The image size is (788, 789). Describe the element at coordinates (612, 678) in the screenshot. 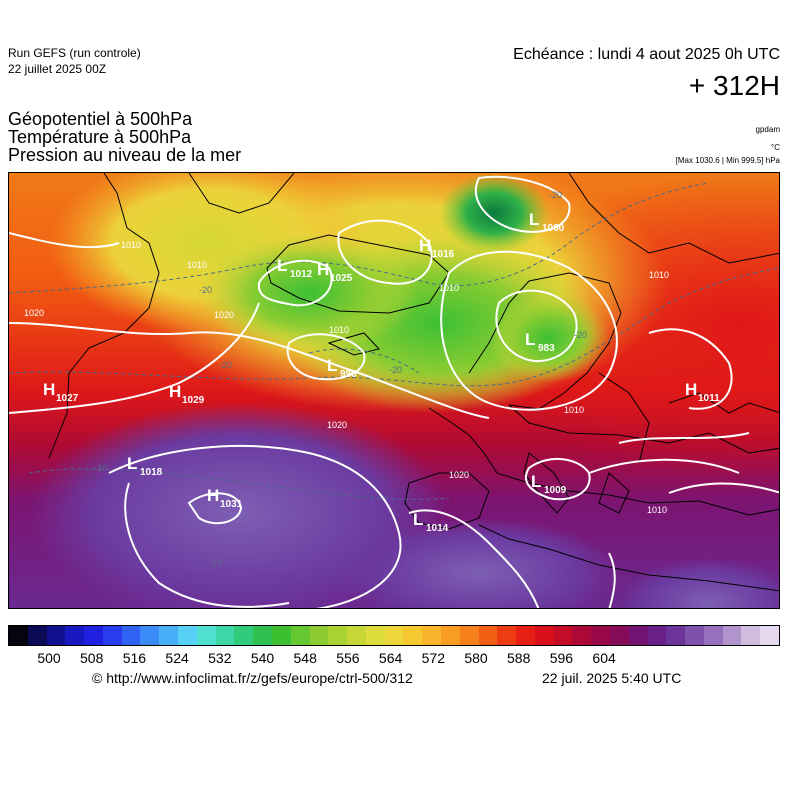

I see `generation-time: 22 juil. 2025 5:40 UTC` at that location.